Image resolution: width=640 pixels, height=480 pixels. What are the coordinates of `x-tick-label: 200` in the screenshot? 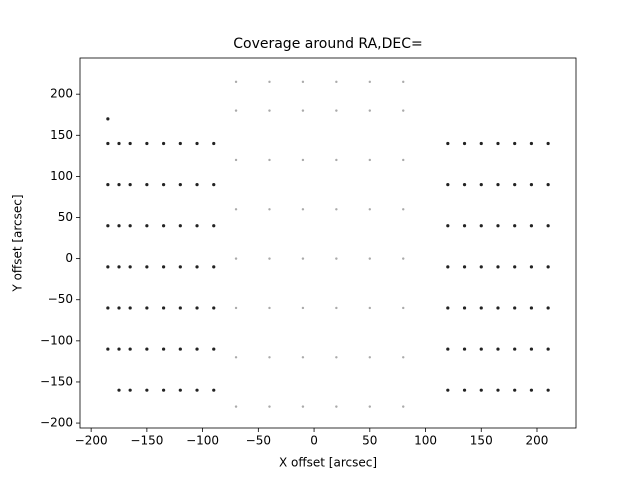 It's located at (537, 441).